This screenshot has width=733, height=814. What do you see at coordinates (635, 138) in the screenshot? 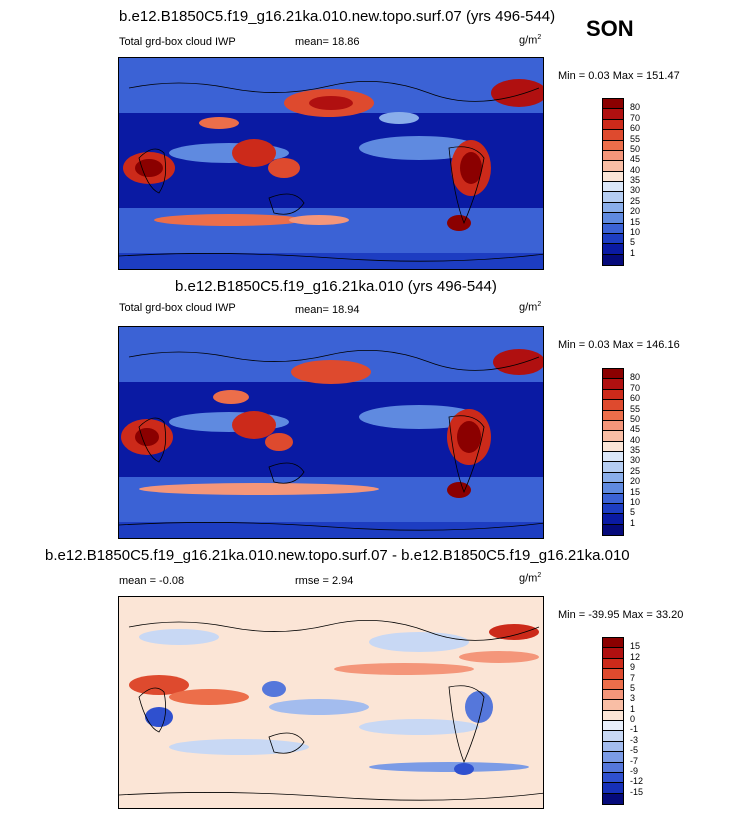
I see `panel1-colorbar-label: 55` at bounding box center [635, 138].